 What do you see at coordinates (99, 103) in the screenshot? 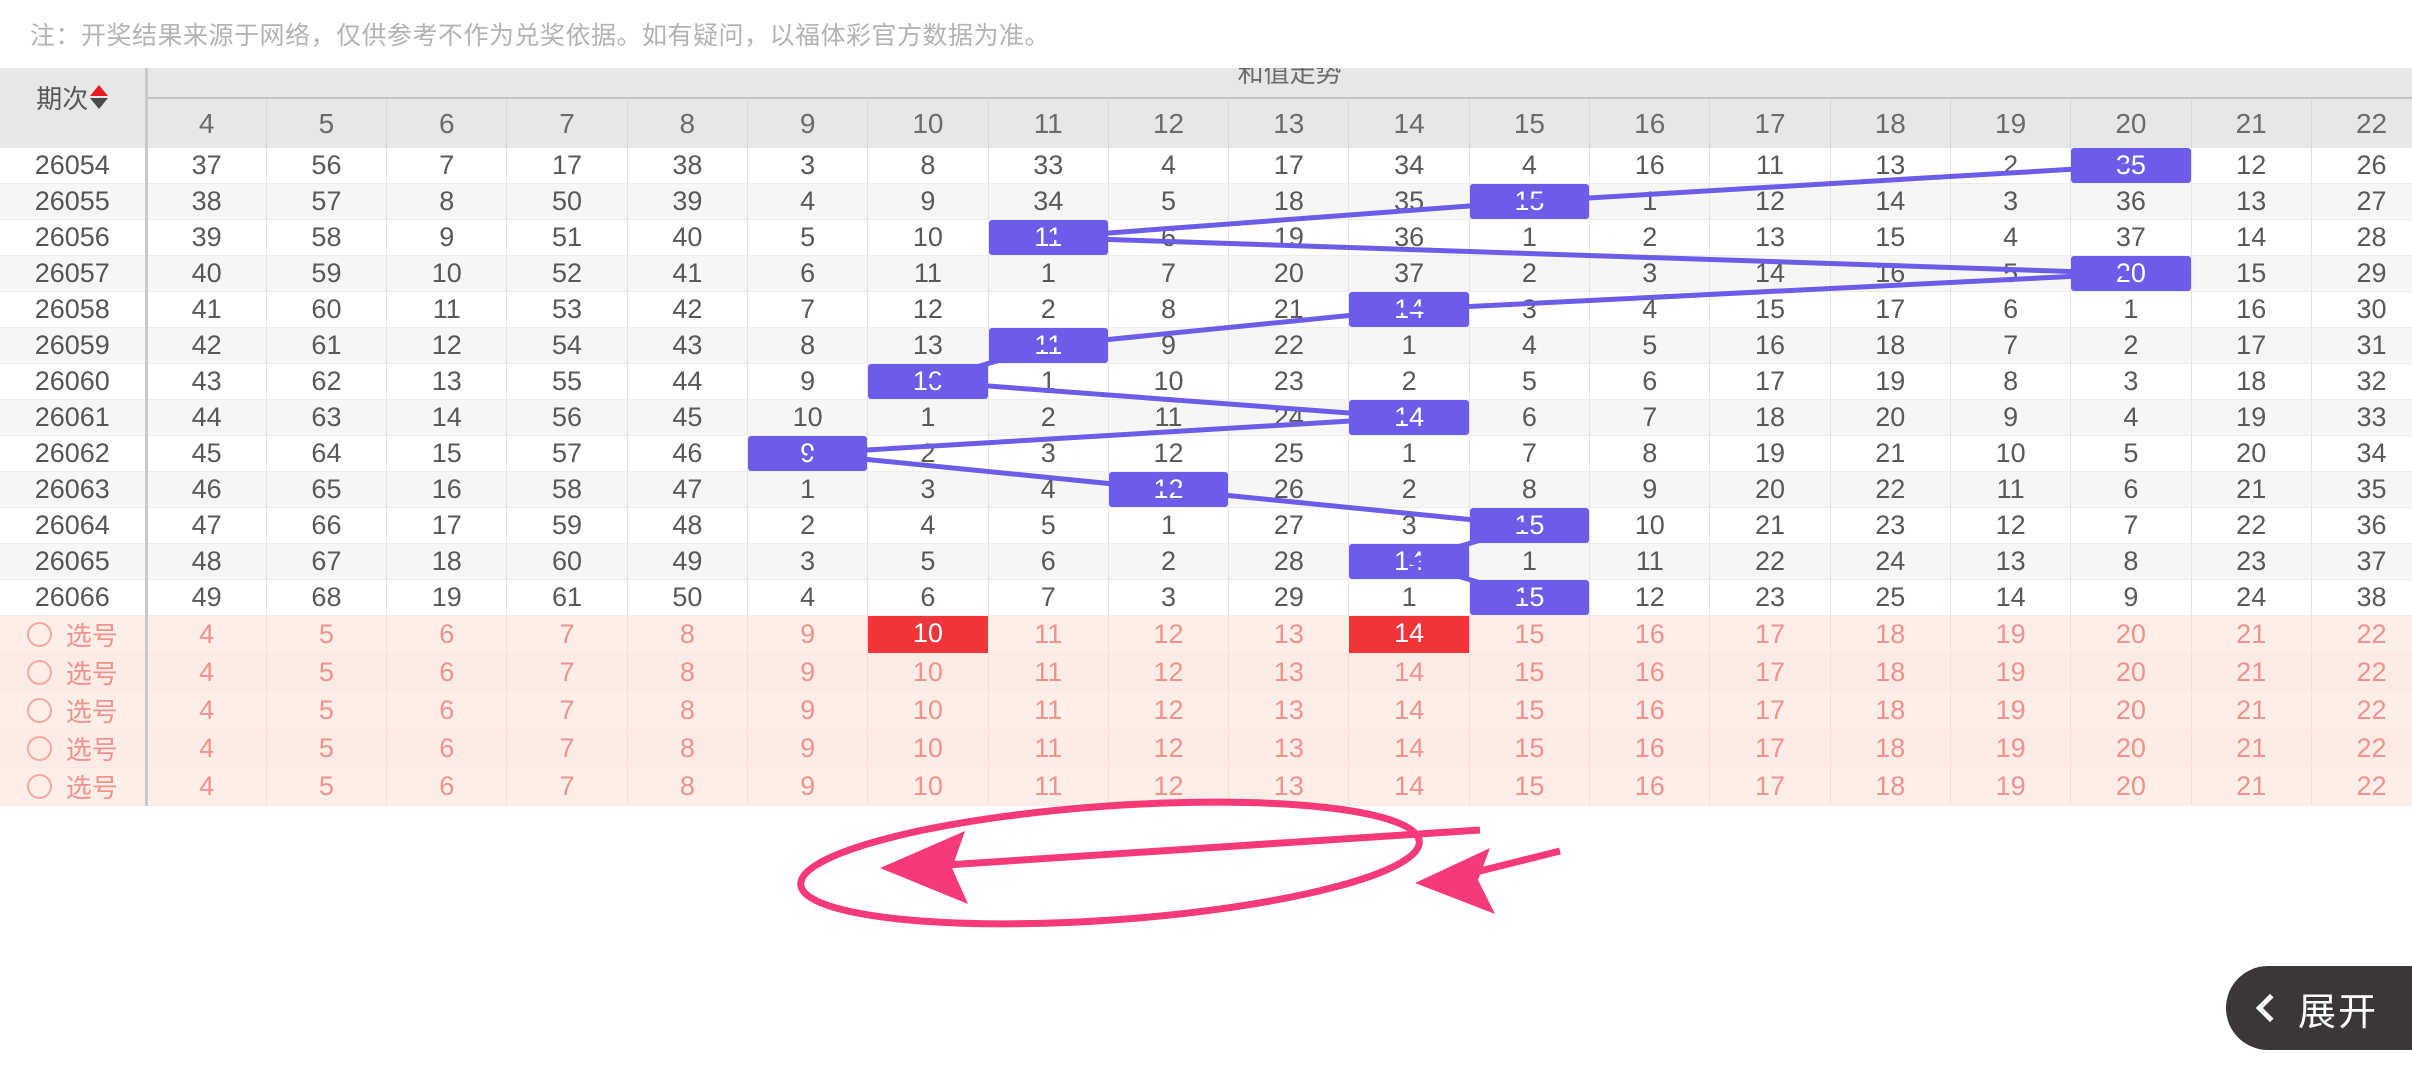
I see `sort-desc-icon` at bounding box center [99, 103].